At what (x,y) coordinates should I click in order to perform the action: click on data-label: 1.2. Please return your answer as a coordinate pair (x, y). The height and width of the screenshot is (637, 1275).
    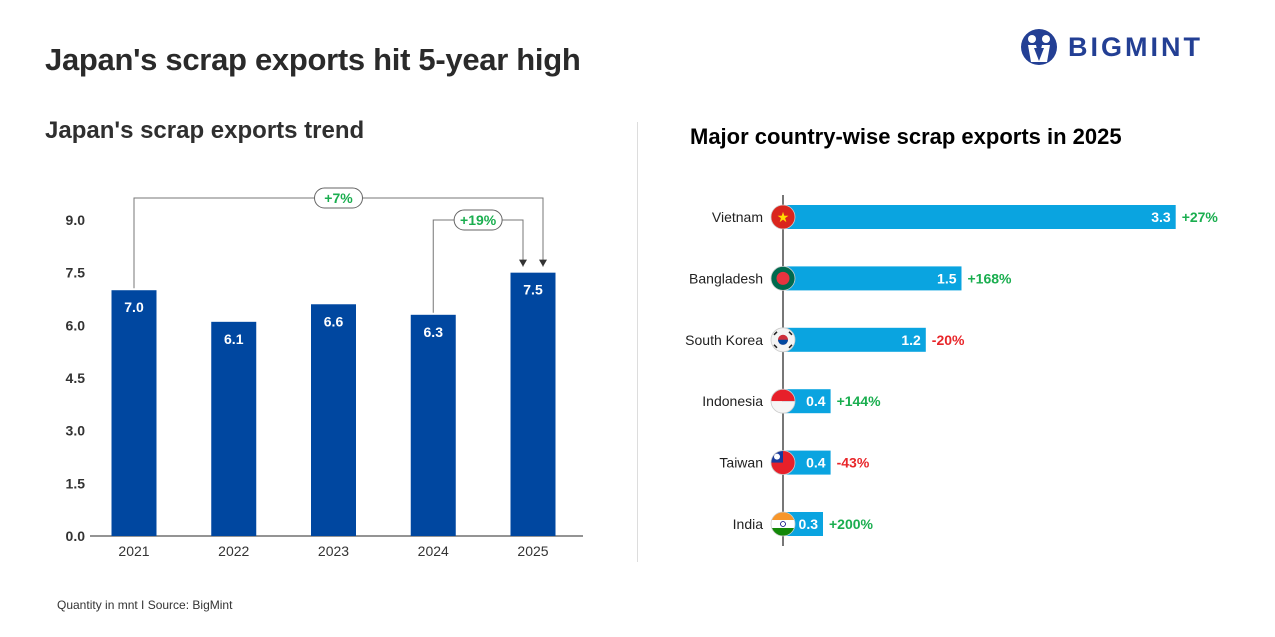
    Looking at the image, I should click on (911, 340).